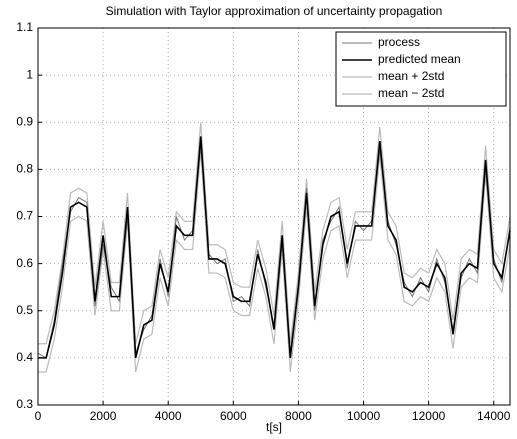  I want to click on y-tick-label: 1, so click(29, 74).